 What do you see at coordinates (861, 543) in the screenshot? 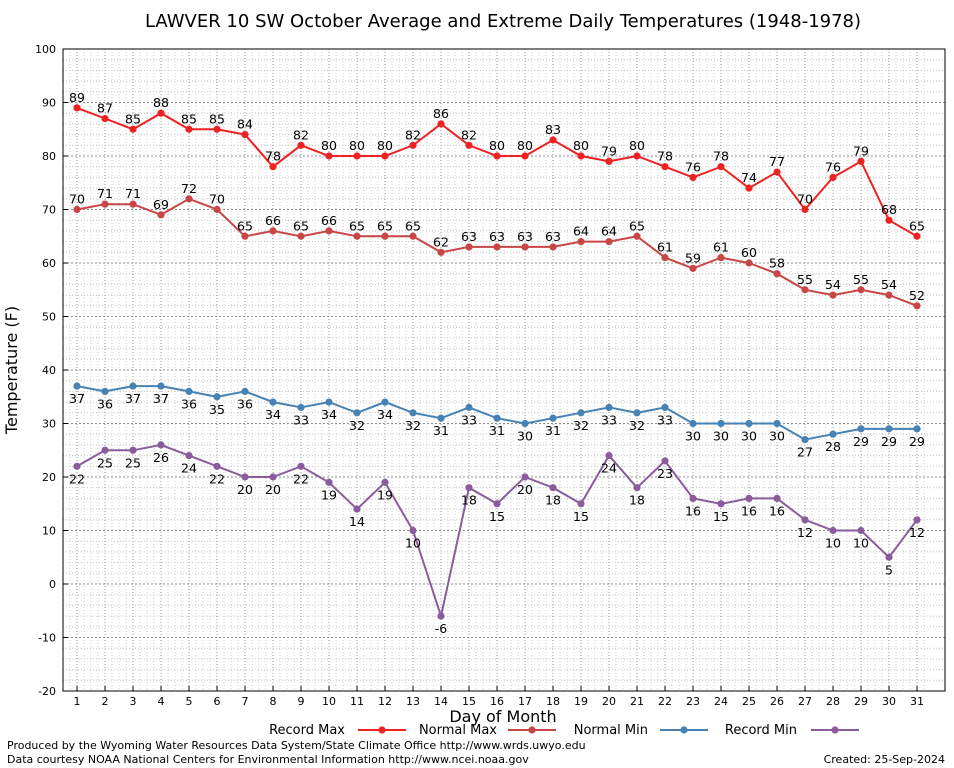
I see `data-label-record-min: 10` at bounding box center [861, 543].